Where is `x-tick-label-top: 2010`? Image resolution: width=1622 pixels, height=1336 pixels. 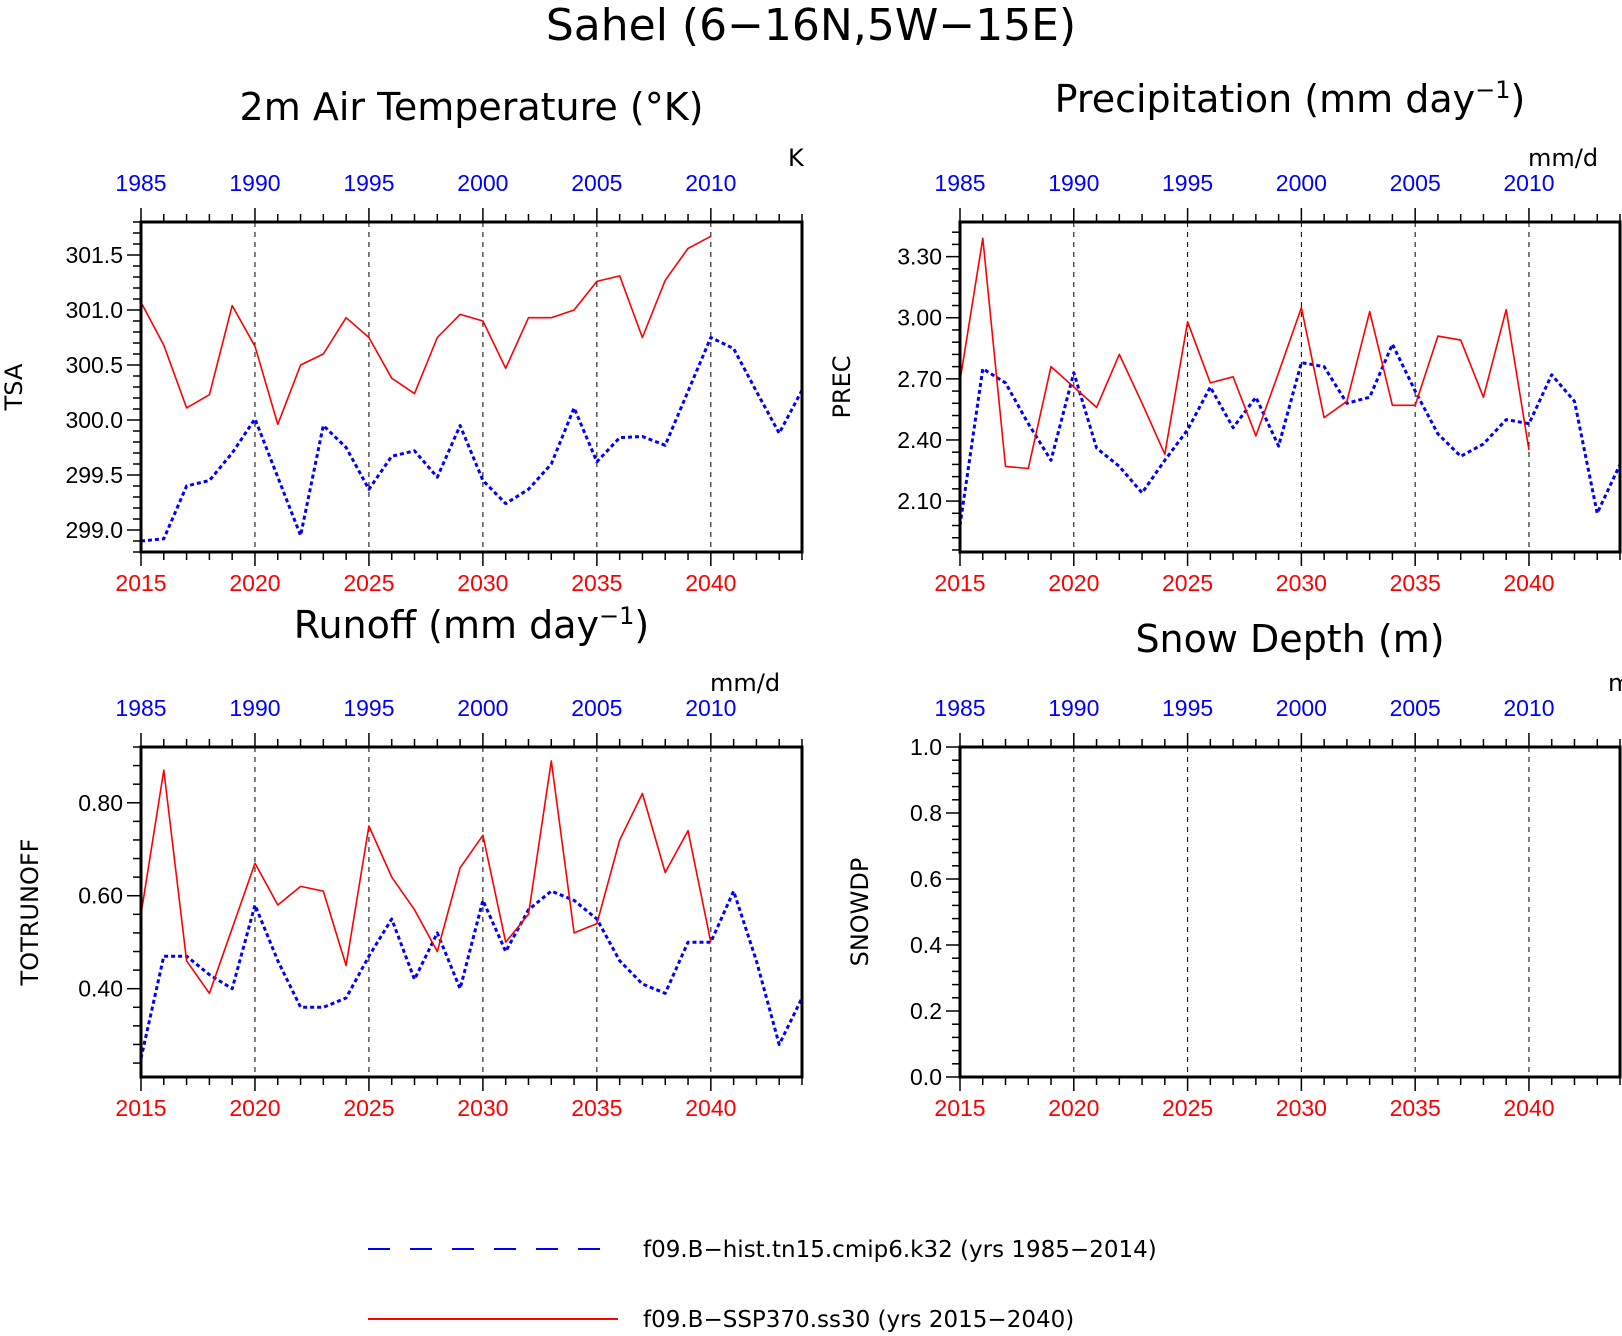
x-tick-label-top: 2010 is located at coordinates (1528, 183).